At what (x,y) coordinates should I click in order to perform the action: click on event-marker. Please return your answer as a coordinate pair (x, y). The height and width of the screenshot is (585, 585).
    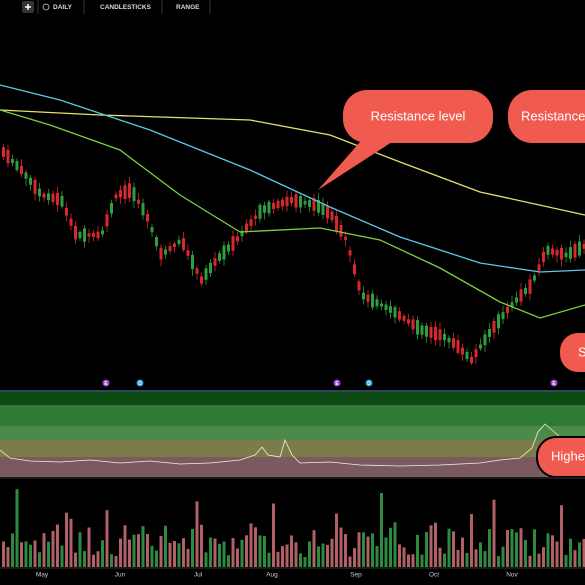
    Looking at the image, I should click on (554, 383).